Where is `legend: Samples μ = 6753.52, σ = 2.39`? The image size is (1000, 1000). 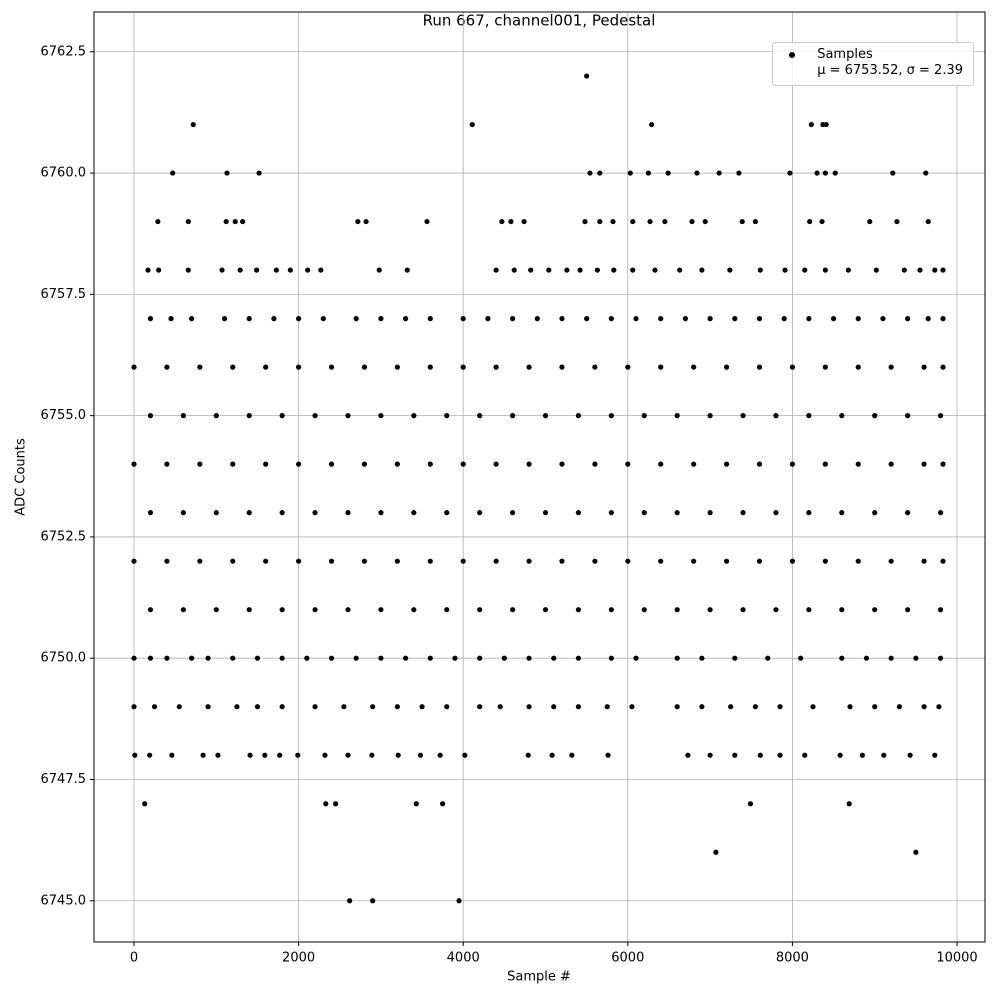 legend: Samples μ = 6753.52, σ = 2.39 is located at coordinates (873, 64).